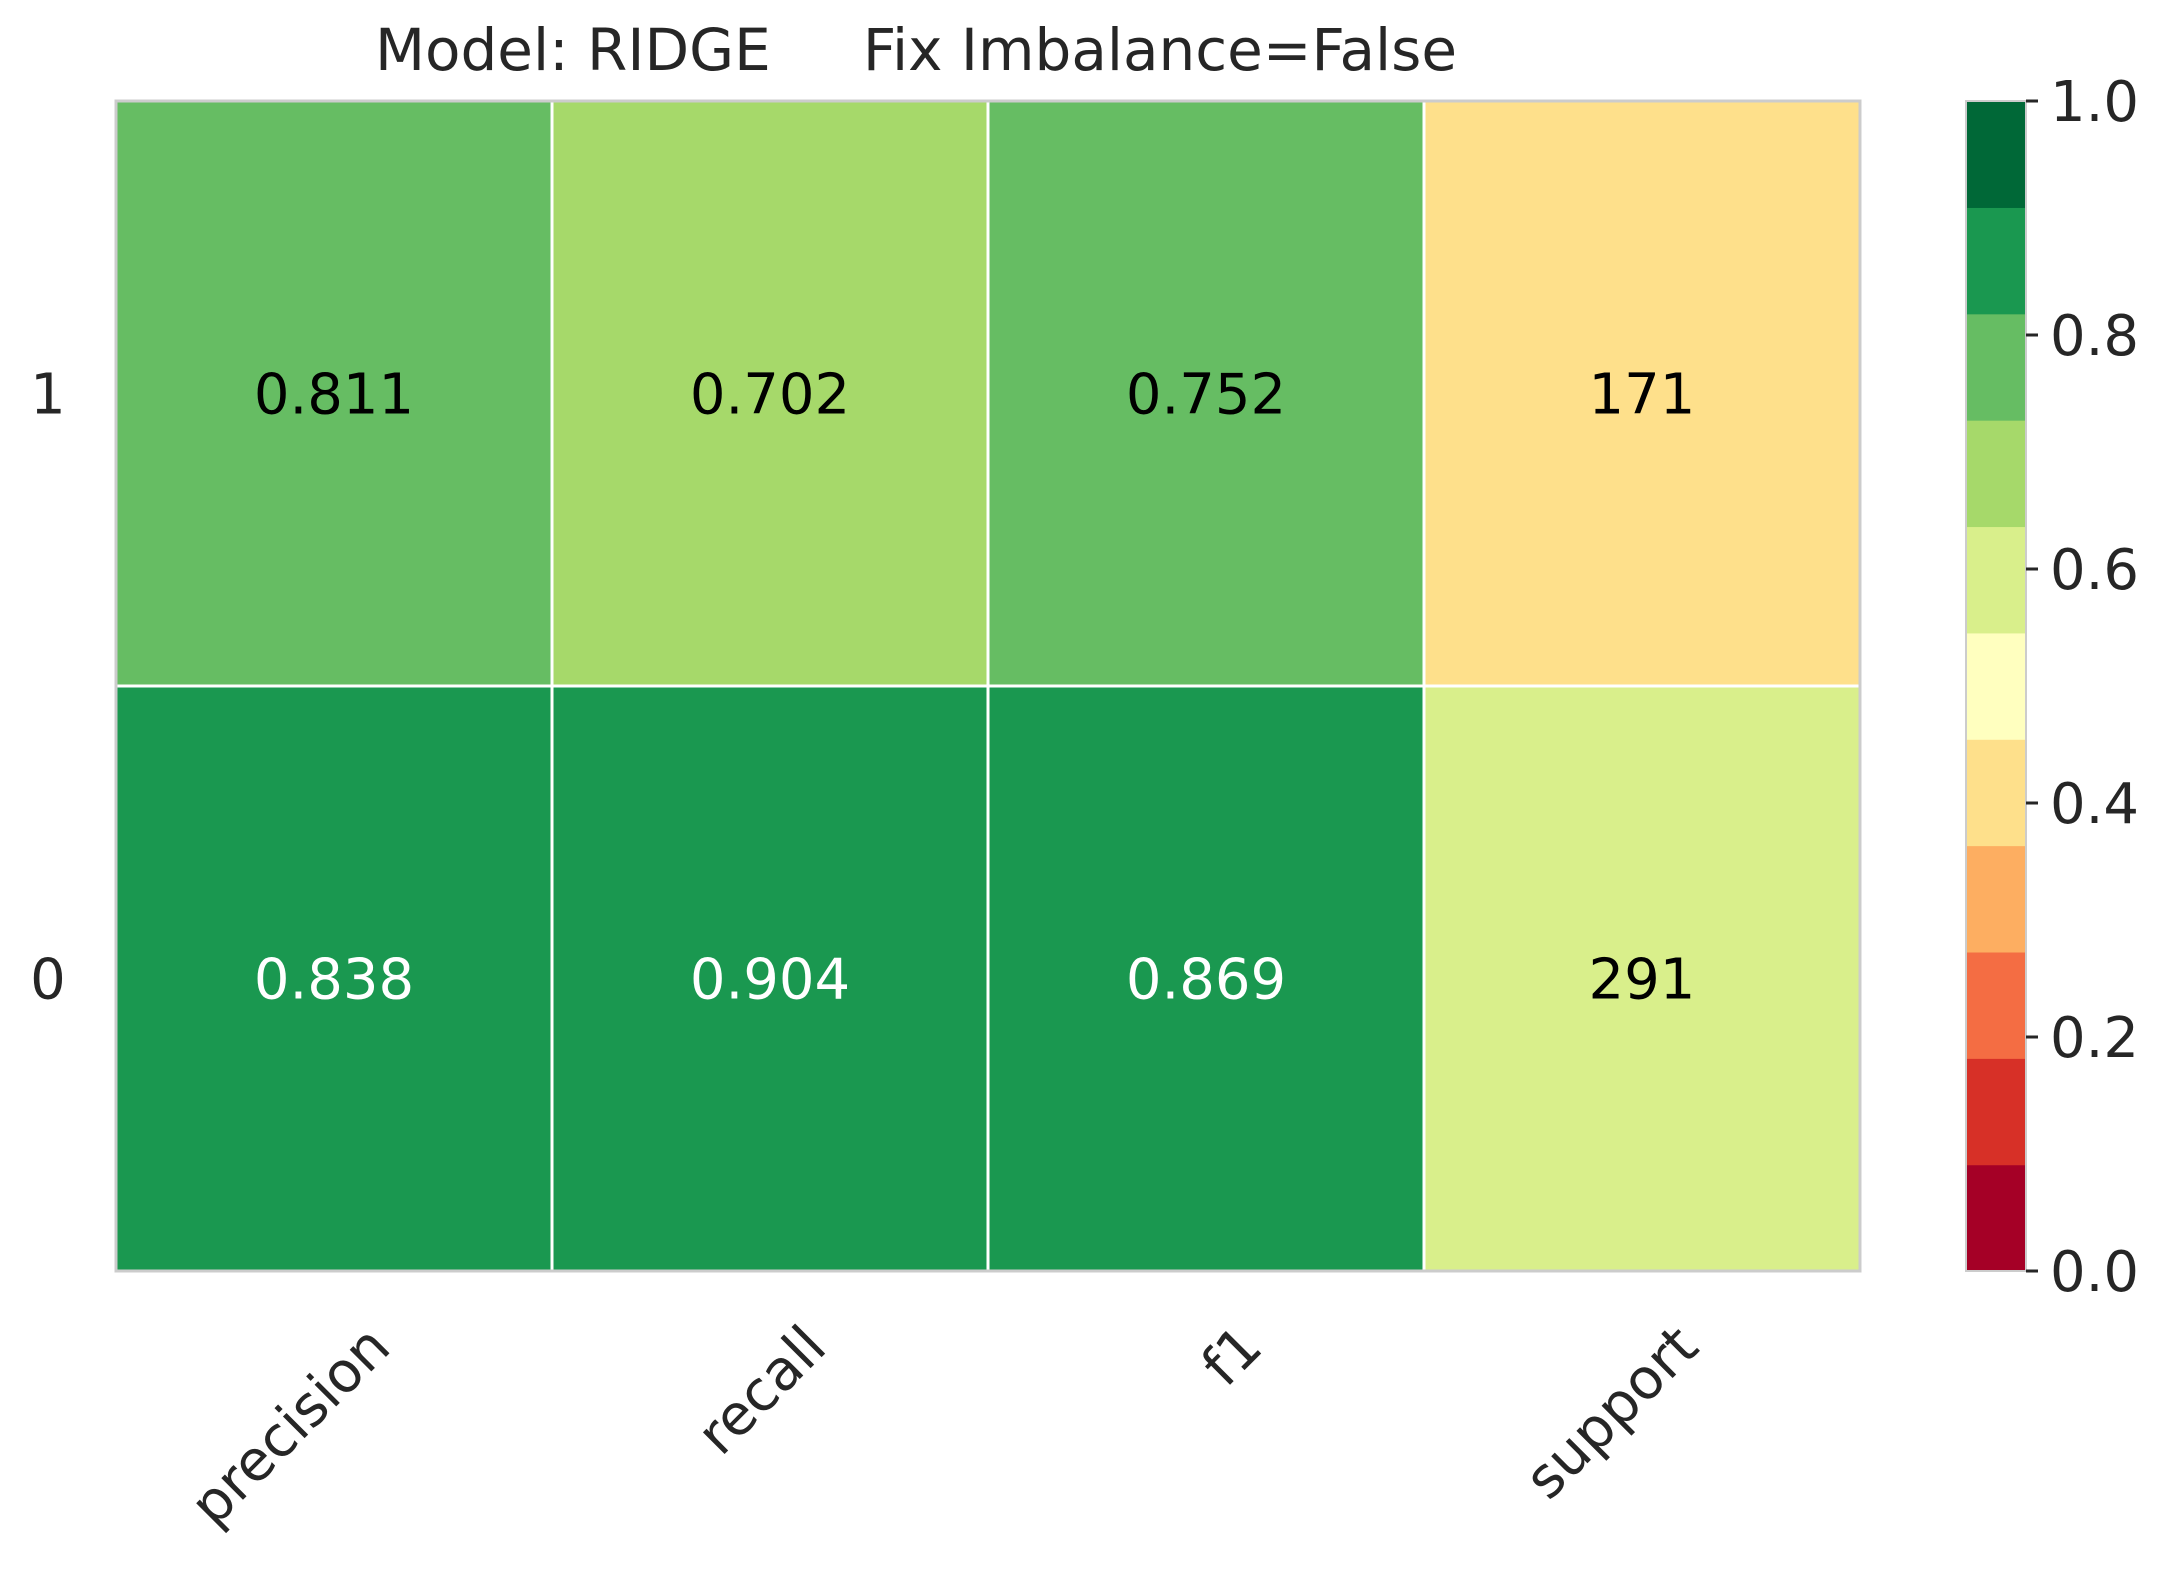 This screenshot has width=2184, height=1573. What do you see at coordinates (916, 50) in the screenshot?
I see `chart-title: Model: RIDGE Fix Imbalance=False` at bounding box center [916, 50].